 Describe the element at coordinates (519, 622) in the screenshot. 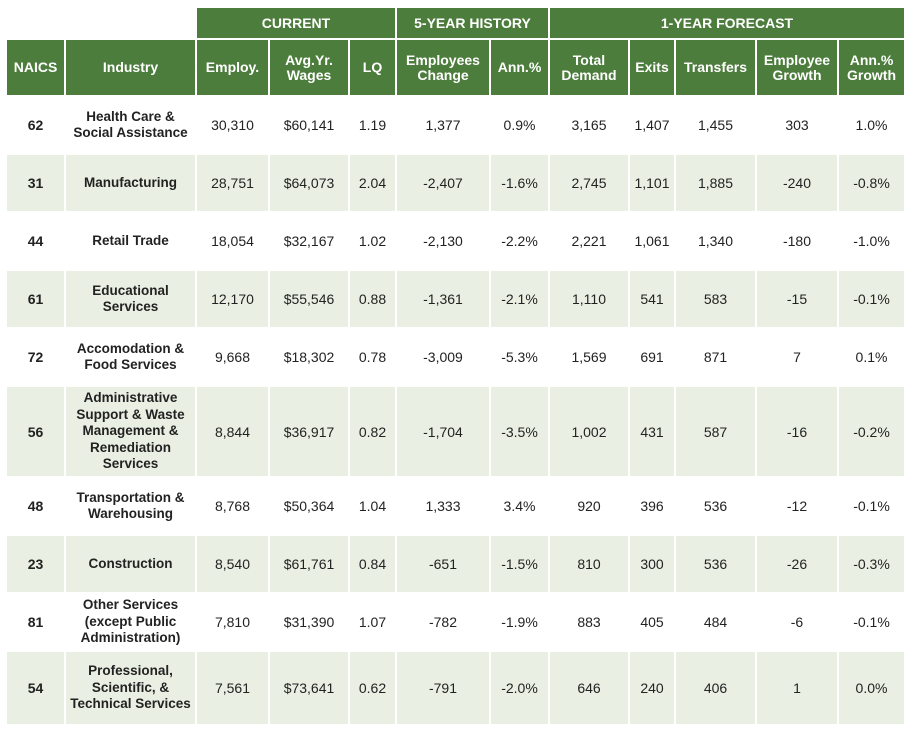

I see `cell-ann-pct: -1.9%` at that location.